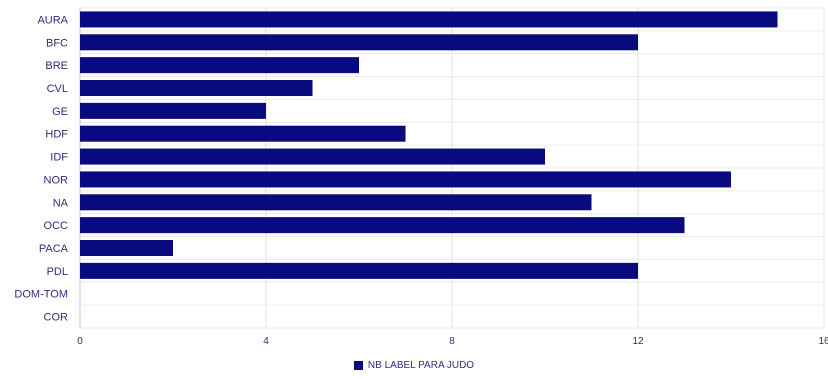  Describe the element at coordinates (823, 341) in the screenshot. I see `x-tick-label: 16` at that location.